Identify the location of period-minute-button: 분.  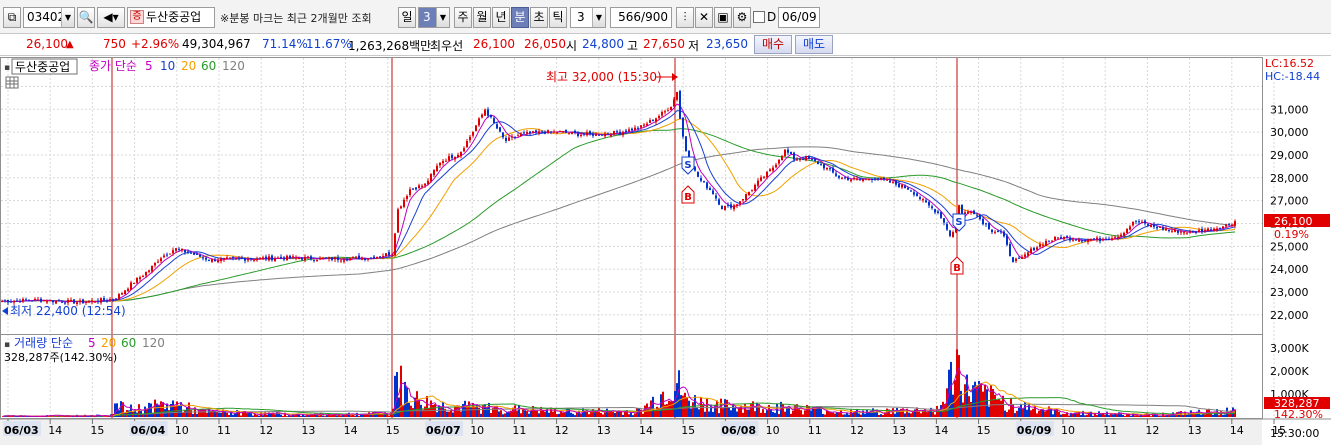
(520, 17).